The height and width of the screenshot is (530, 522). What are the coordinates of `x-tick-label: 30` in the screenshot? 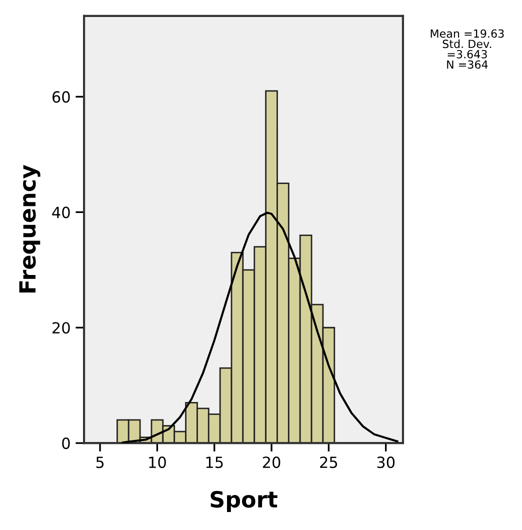 It's located at (386, 462).